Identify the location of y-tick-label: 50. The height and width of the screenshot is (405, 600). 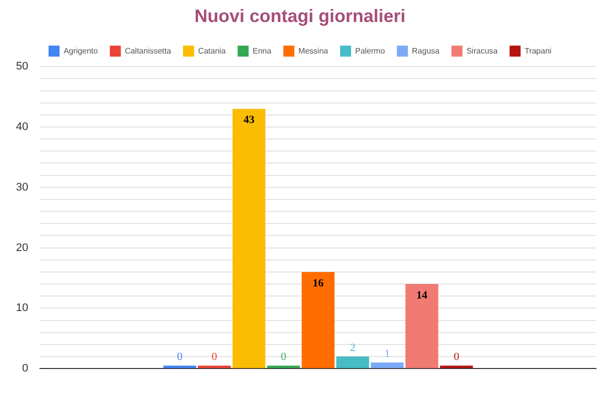
(22, 66).